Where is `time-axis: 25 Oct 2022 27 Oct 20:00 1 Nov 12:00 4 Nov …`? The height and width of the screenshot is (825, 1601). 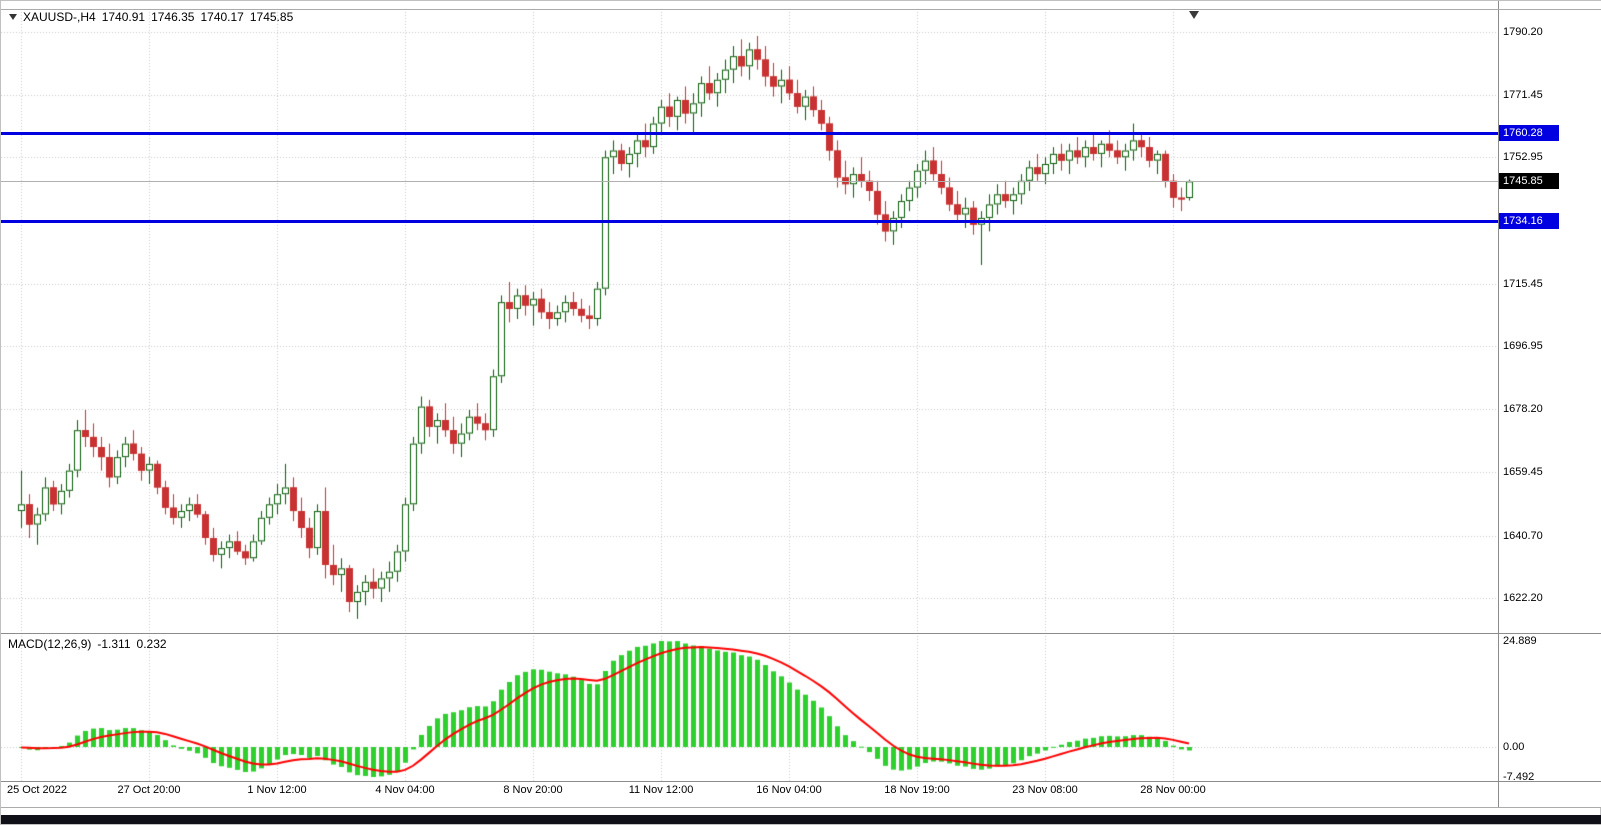 time-axis: 25 Oct 2022 27 Oct 20:00 1 Nov 12:00 4 Nov … is located at coordinates (749, 794).